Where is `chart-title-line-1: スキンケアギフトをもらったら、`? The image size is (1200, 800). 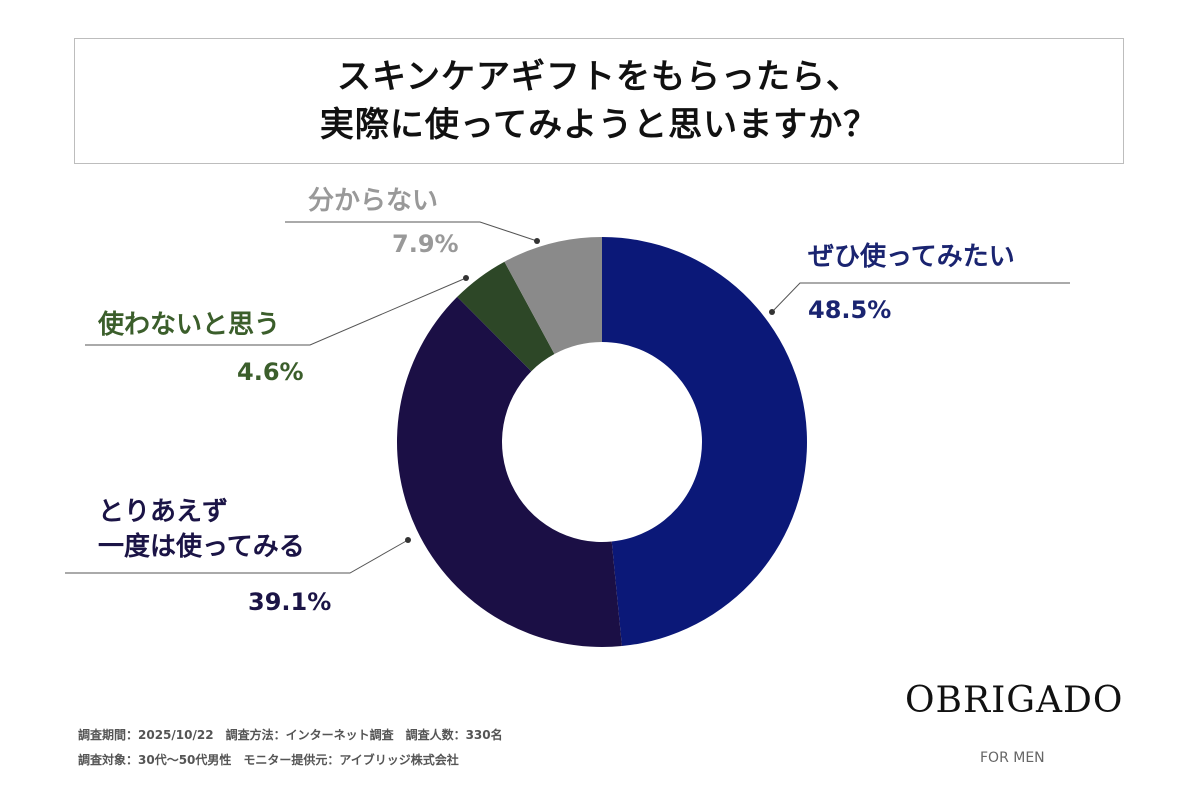
chart-title-line-1: スキンケアギフトをもらったら、 is located at coordinates (599, 77).